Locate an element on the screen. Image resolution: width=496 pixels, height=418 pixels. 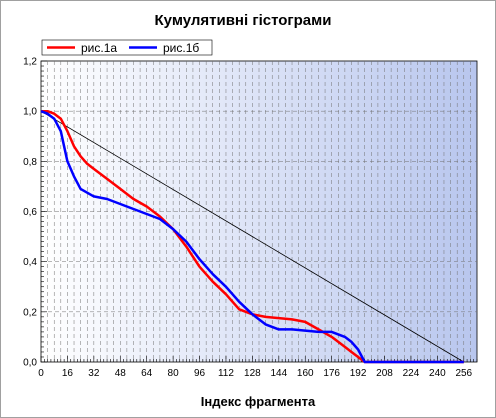
x-tick-label: 112 is located at coordinates (226, 373).